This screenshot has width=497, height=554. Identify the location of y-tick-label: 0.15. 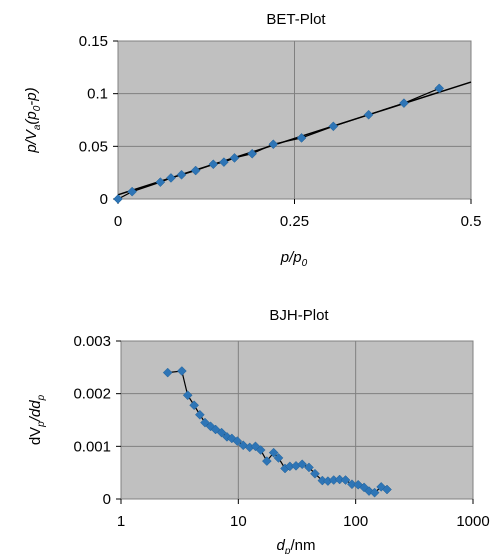
(93, 41).